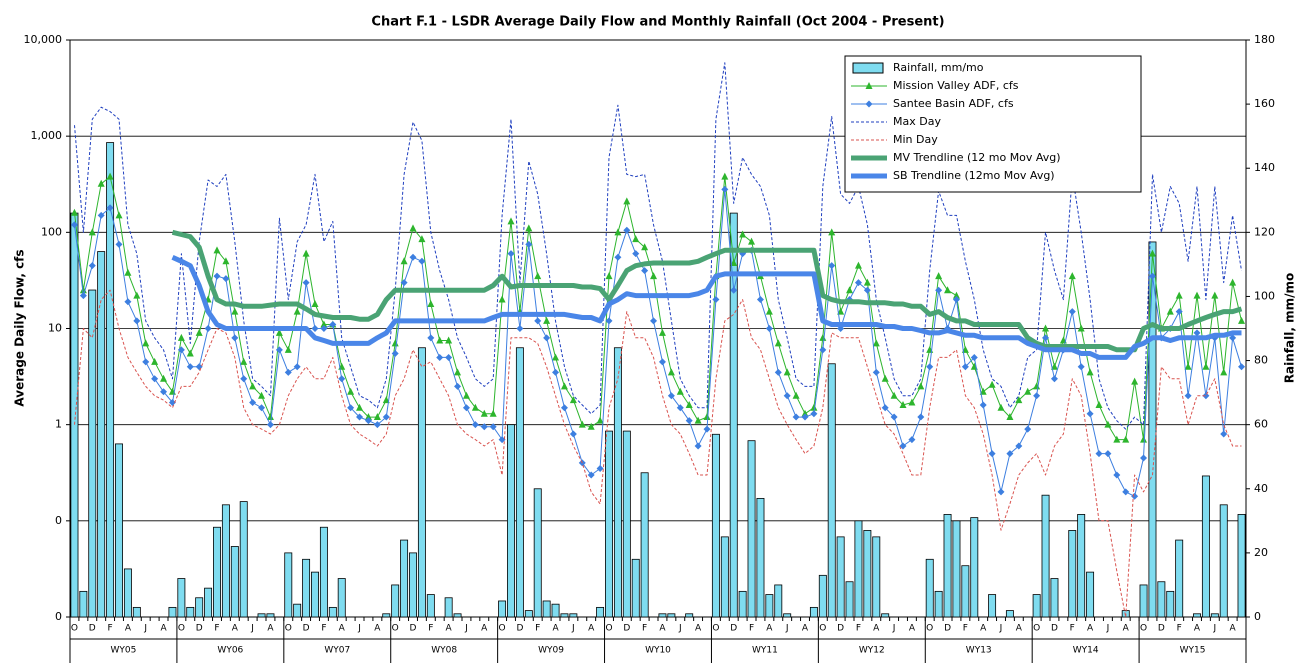 This screenshot has width=1302, height=663. I want to click on group-label: WY08, so click(444, 651).